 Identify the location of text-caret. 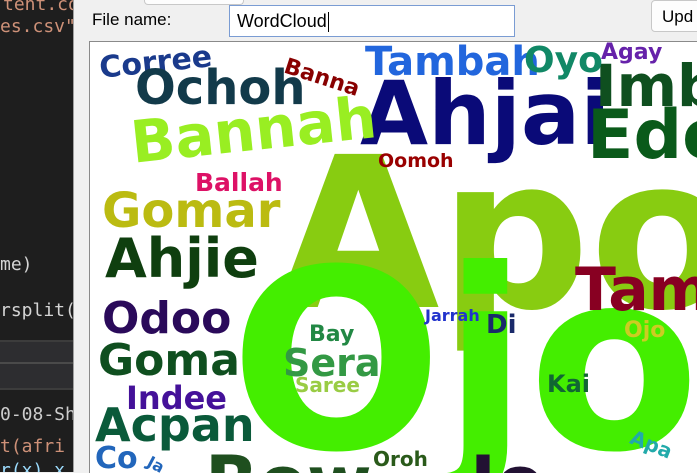
(328, 22).